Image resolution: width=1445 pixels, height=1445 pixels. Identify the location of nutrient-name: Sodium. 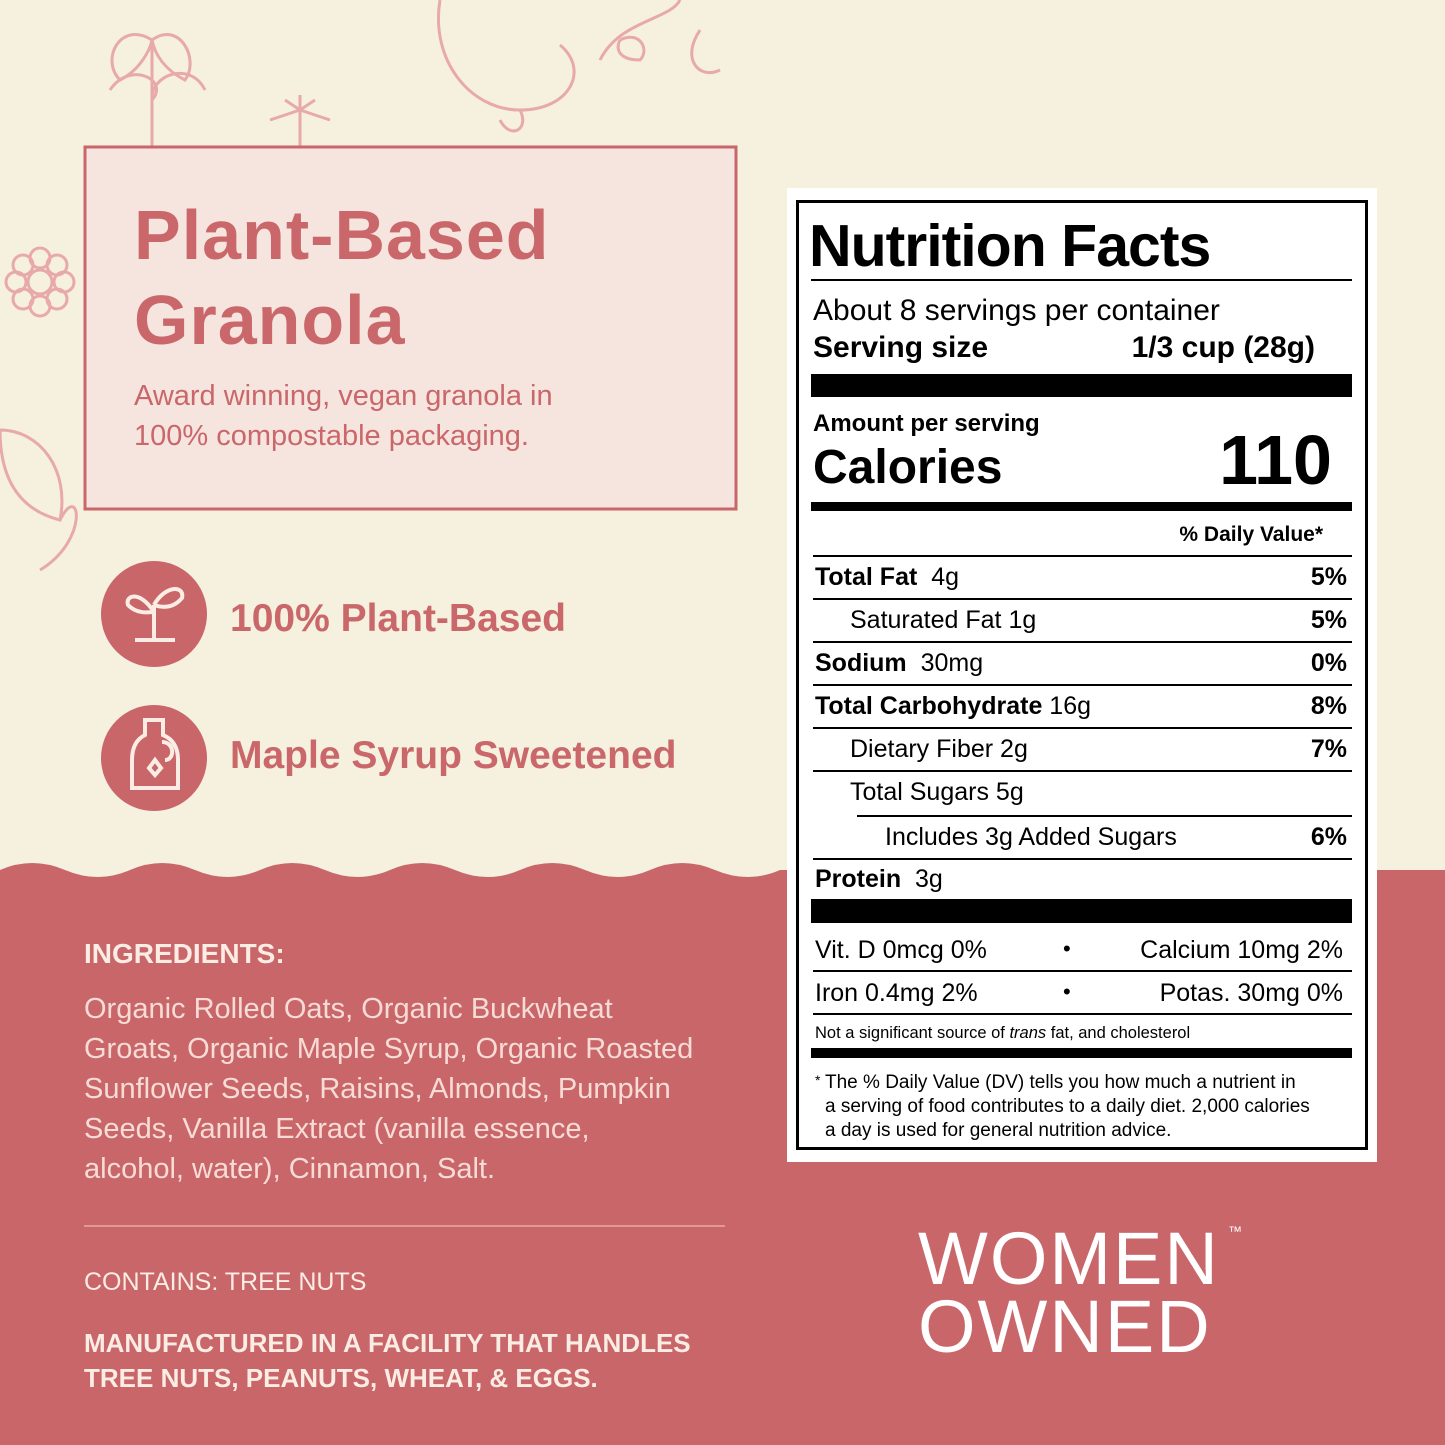
(861, 663).